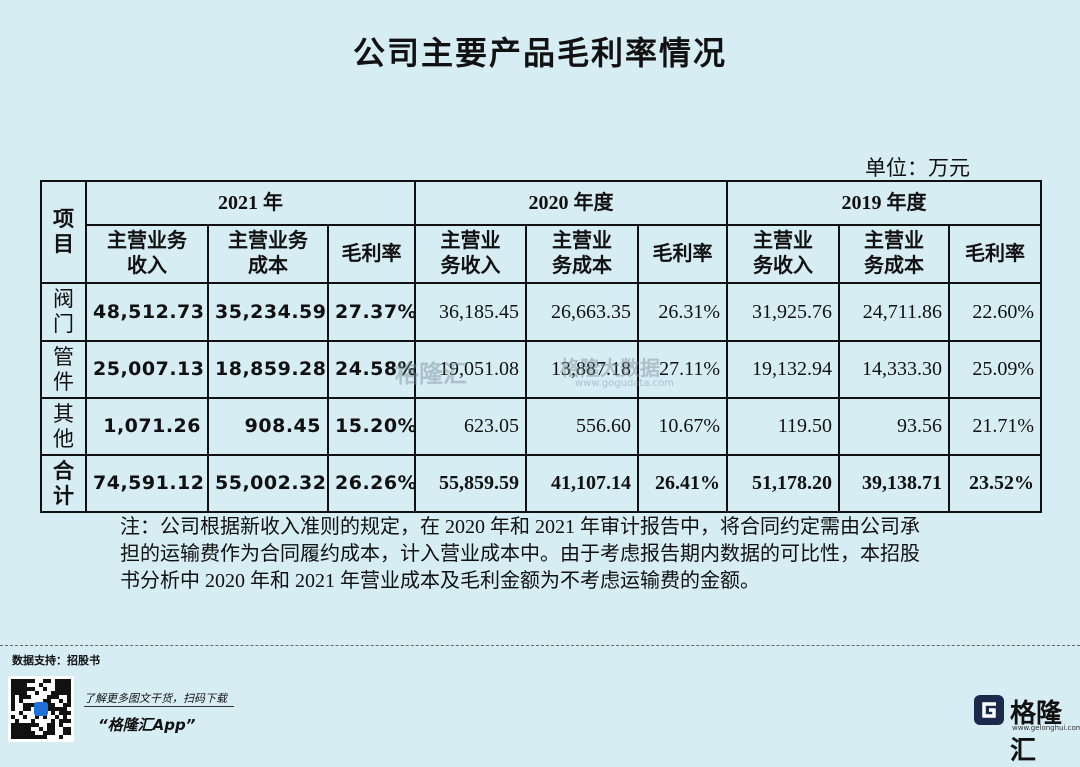  I want to click on cell: 22.60%, so click(995, 312).